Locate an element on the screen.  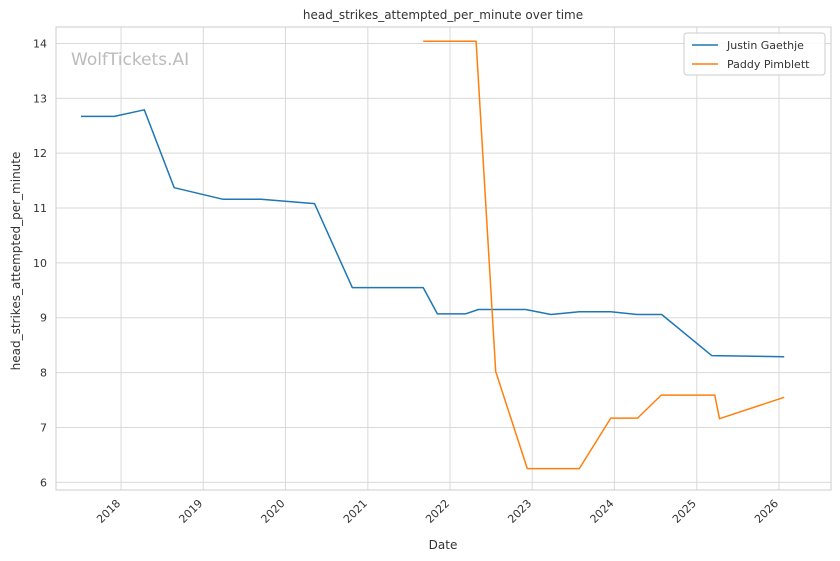
y-tick-label: 7 is located at coordinates (43, 427).